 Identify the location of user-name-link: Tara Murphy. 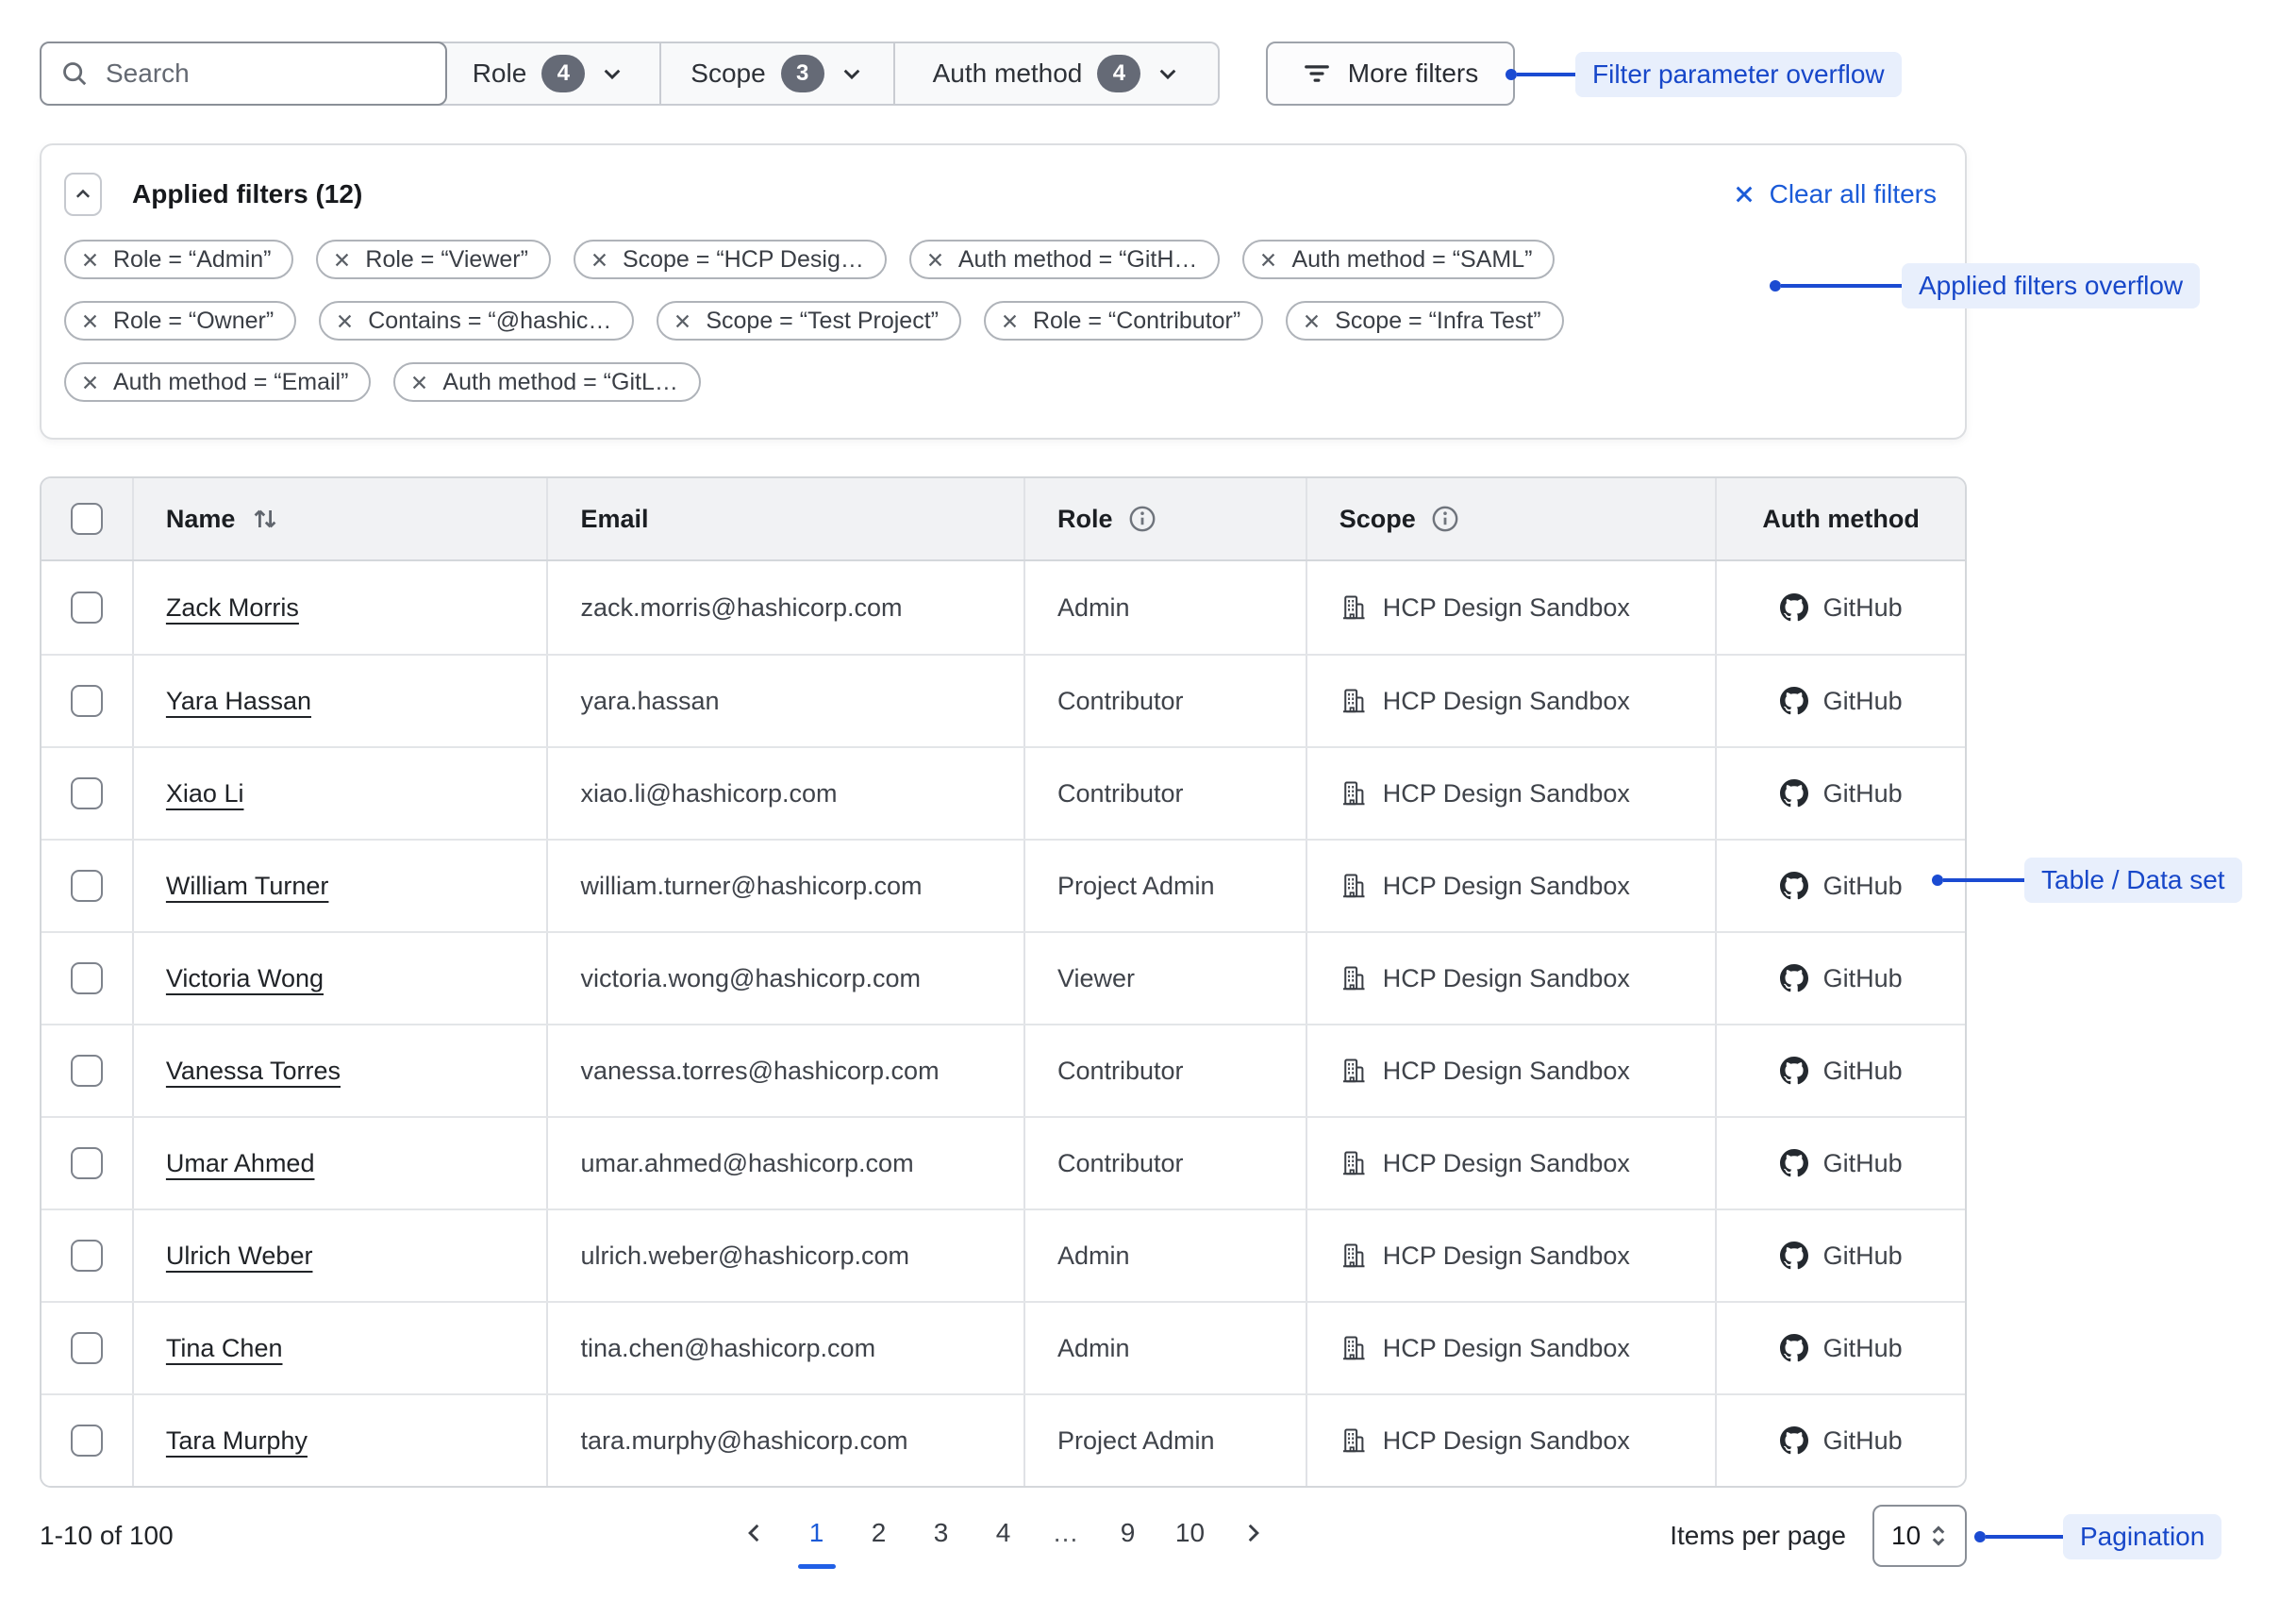
(236, 1440).